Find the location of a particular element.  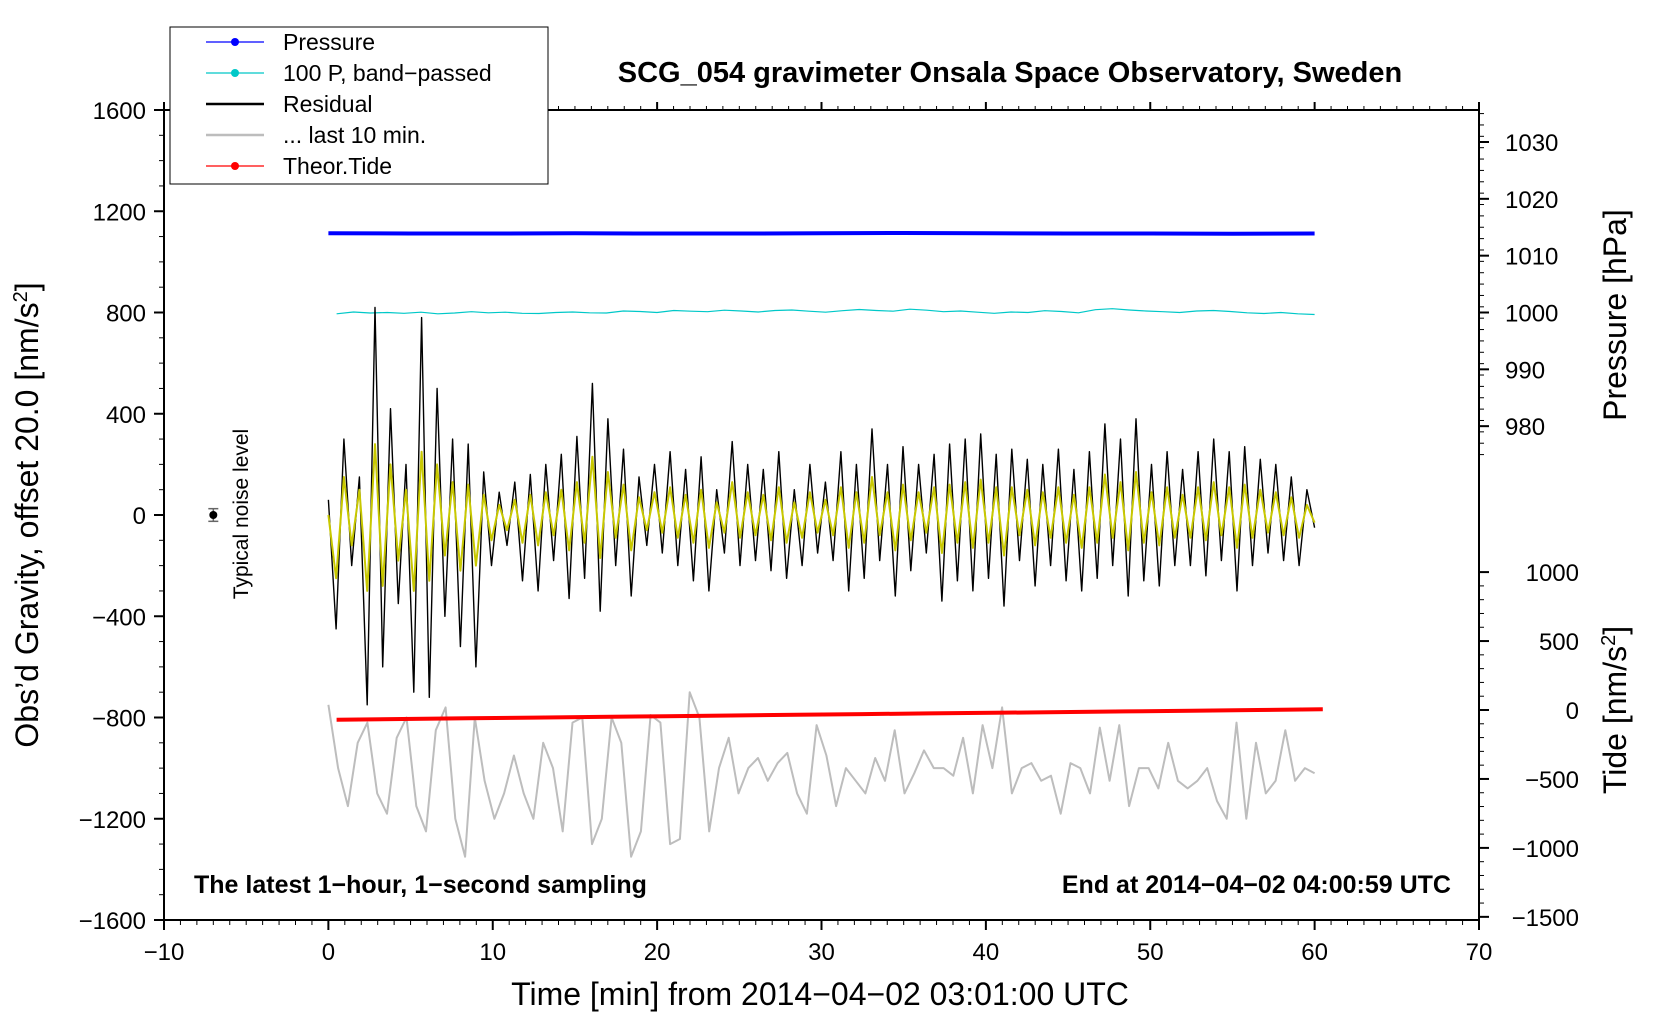

noise-point-dot is located at coordinates (213, 515).